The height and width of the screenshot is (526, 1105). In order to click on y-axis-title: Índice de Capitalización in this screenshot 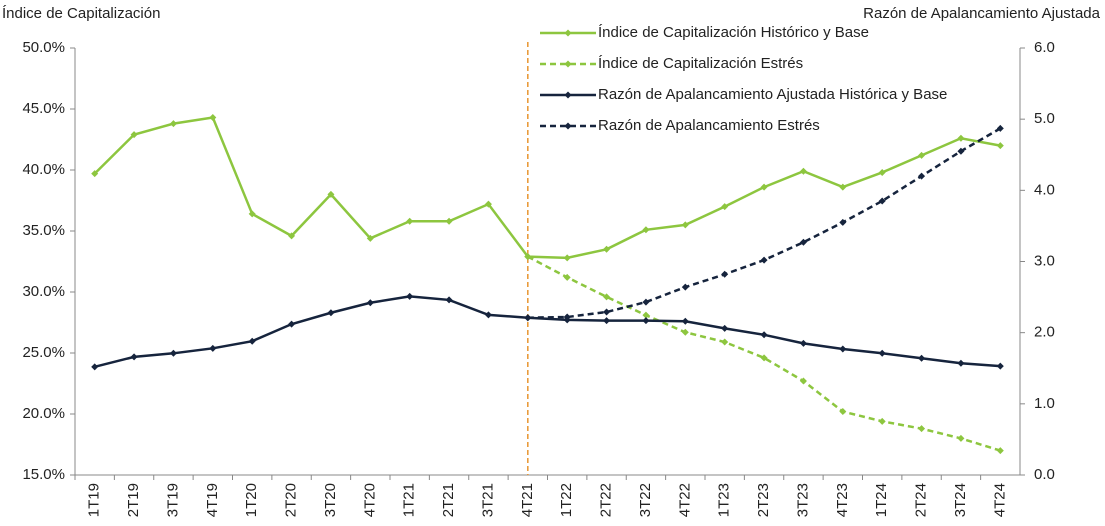, I will do `click(81, 13)`.